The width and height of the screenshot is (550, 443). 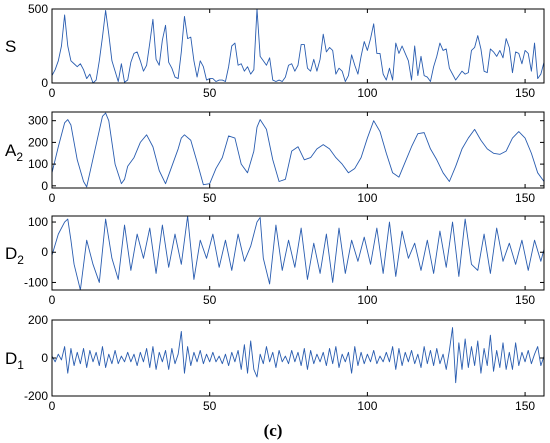 I want to click on y-axis-label-main: A, so click(x=11, y=150).